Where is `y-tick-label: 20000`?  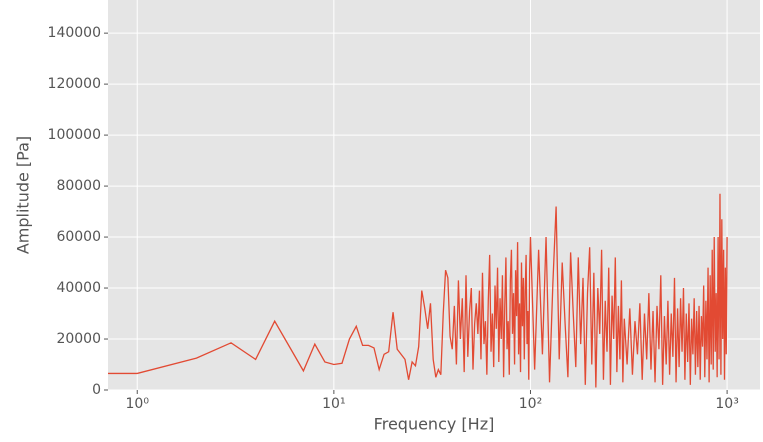
y-tick-label: 20000 is located at coordinates (78, 339).